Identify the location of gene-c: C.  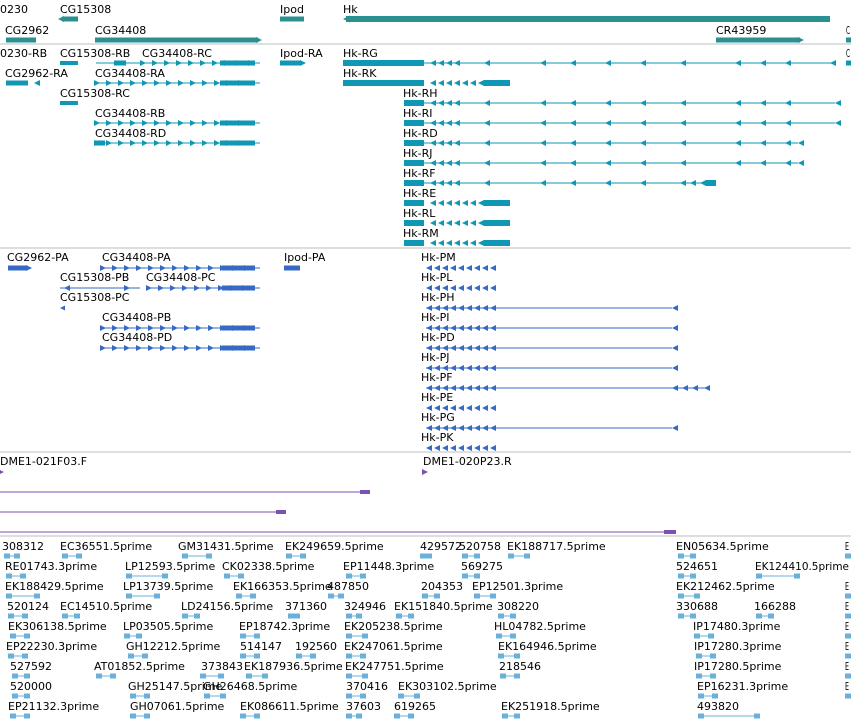
(848, 33).